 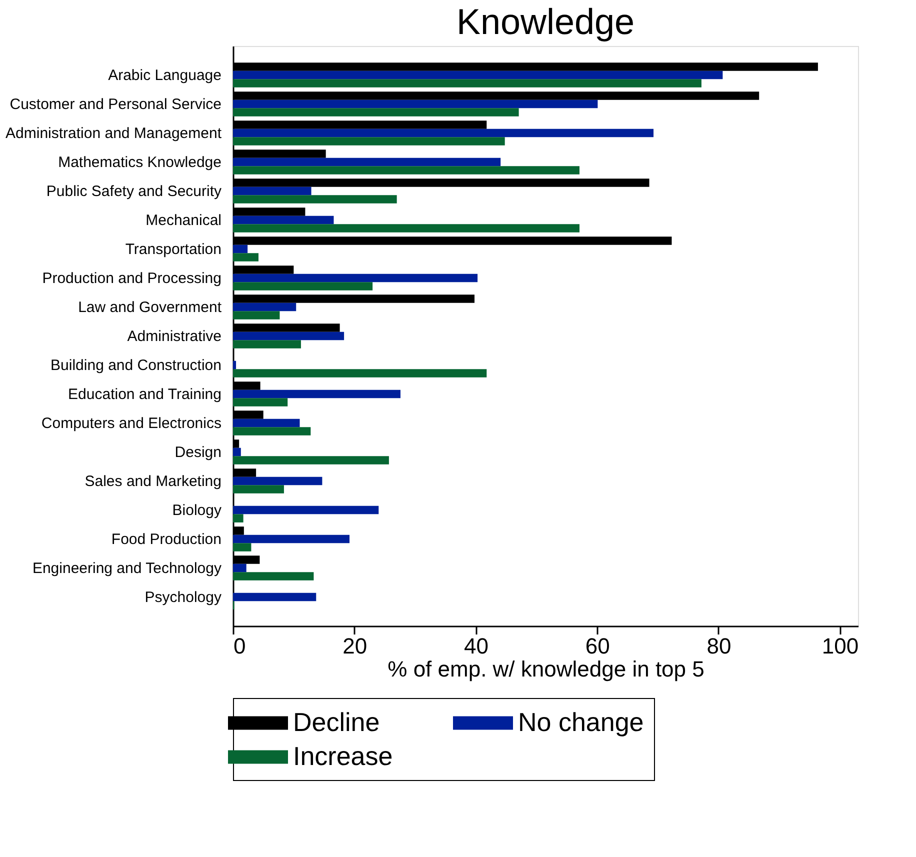 What do you see at coordinates (719, 646) in the screenshot?
I see `x-tick-label: 80` at bounding box center [719, 646].